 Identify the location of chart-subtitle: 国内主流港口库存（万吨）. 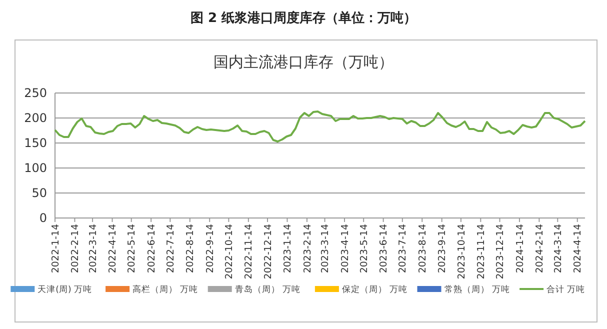
(304, 62).